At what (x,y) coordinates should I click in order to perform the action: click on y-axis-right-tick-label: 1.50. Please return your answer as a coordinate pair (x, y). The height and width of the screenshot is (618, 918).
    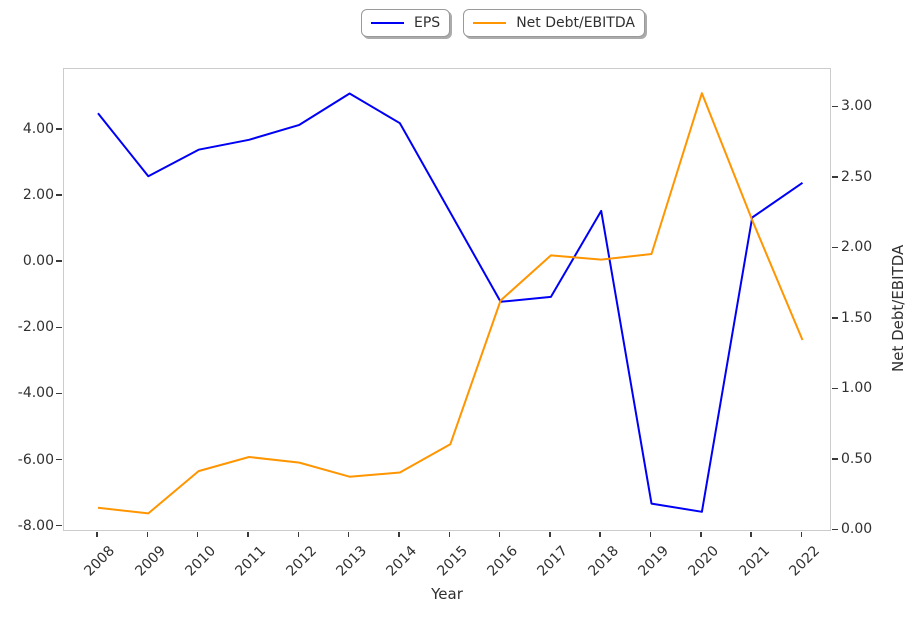
    Looking at the image, I should click on (857, 317).